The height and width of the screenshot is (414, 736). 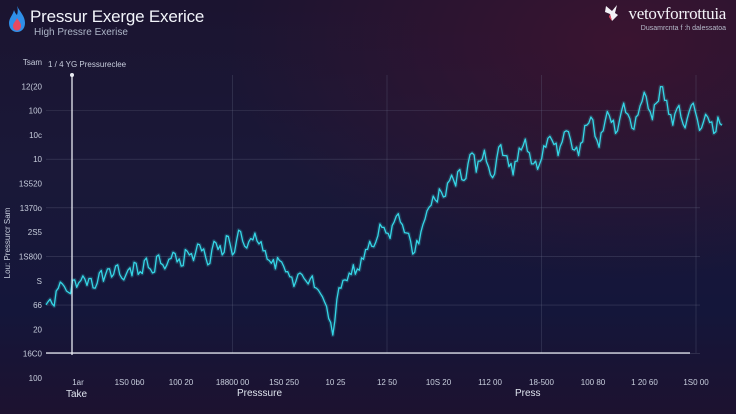 What do you see at coordinates (37, 305) in the screenshot?
I see `y-tick-label: 66` at bounding box center [37, 305].